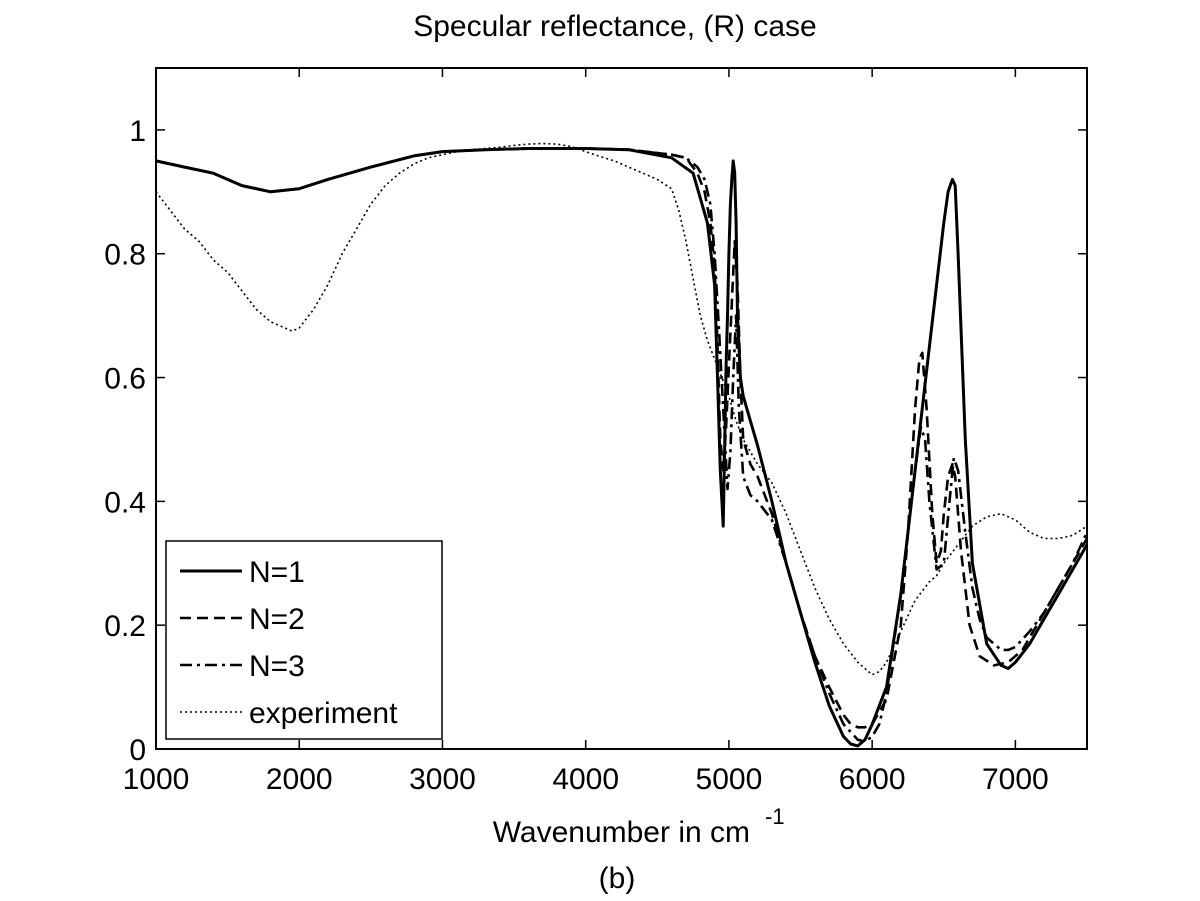 This screenshot has width=1200, height=901. What do you see at coordinates (137, 131) in the screenshot?
I see `y-tick-label: 1` at bounding box center [137, 131].